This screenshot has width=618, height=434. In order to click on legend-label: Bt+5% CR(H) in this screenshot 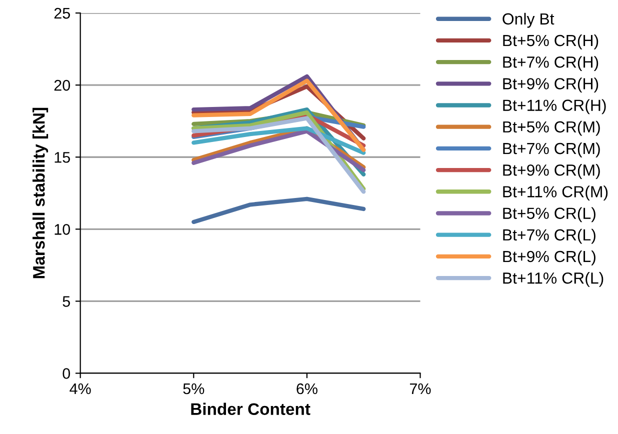, I will do `click(550, 42)`.